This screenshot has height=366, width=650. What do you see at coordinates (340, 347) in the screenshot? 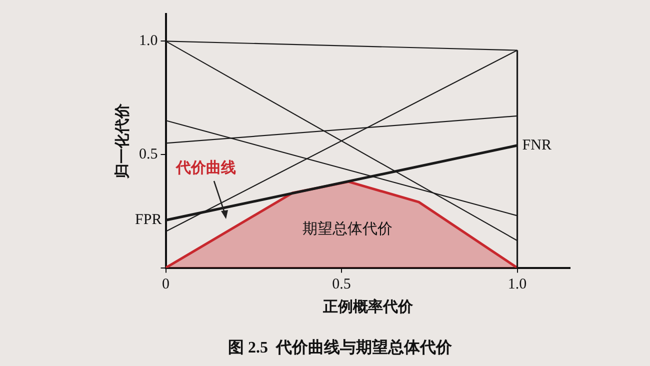
I see `text: 图 2.5 代价曲线与期望总体代价` at bounding box center [340, 347].